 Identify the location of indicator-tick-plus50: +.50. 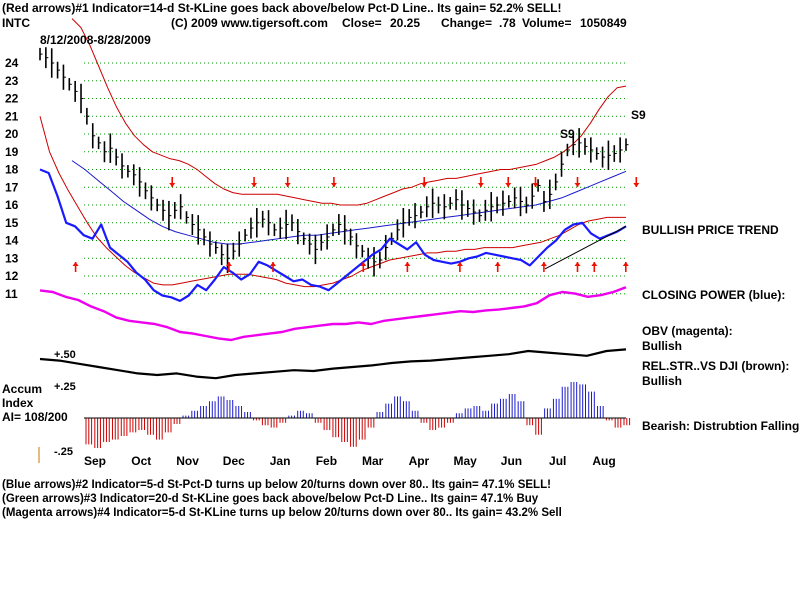
(65, 355).